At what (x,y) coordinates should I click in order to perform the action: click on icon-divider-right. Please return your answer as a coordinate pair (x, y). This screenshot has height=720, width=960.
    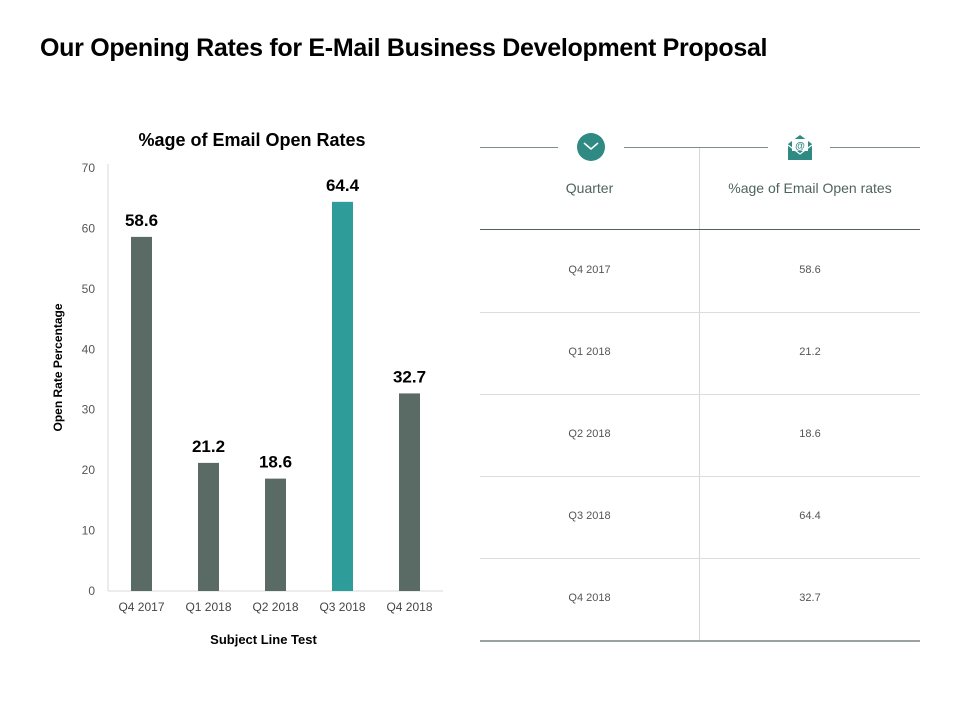
    Looking at the image, I should click on (875, 147).